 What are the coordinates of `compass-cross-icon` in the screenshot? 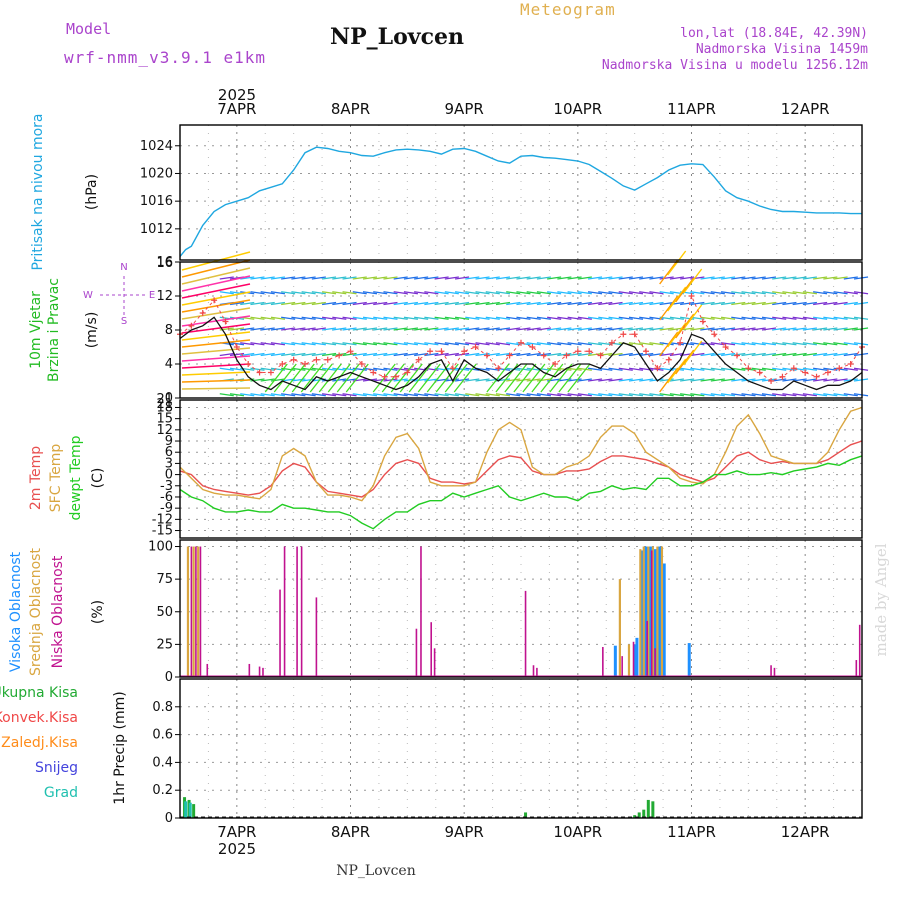 It's located at (124, 296).